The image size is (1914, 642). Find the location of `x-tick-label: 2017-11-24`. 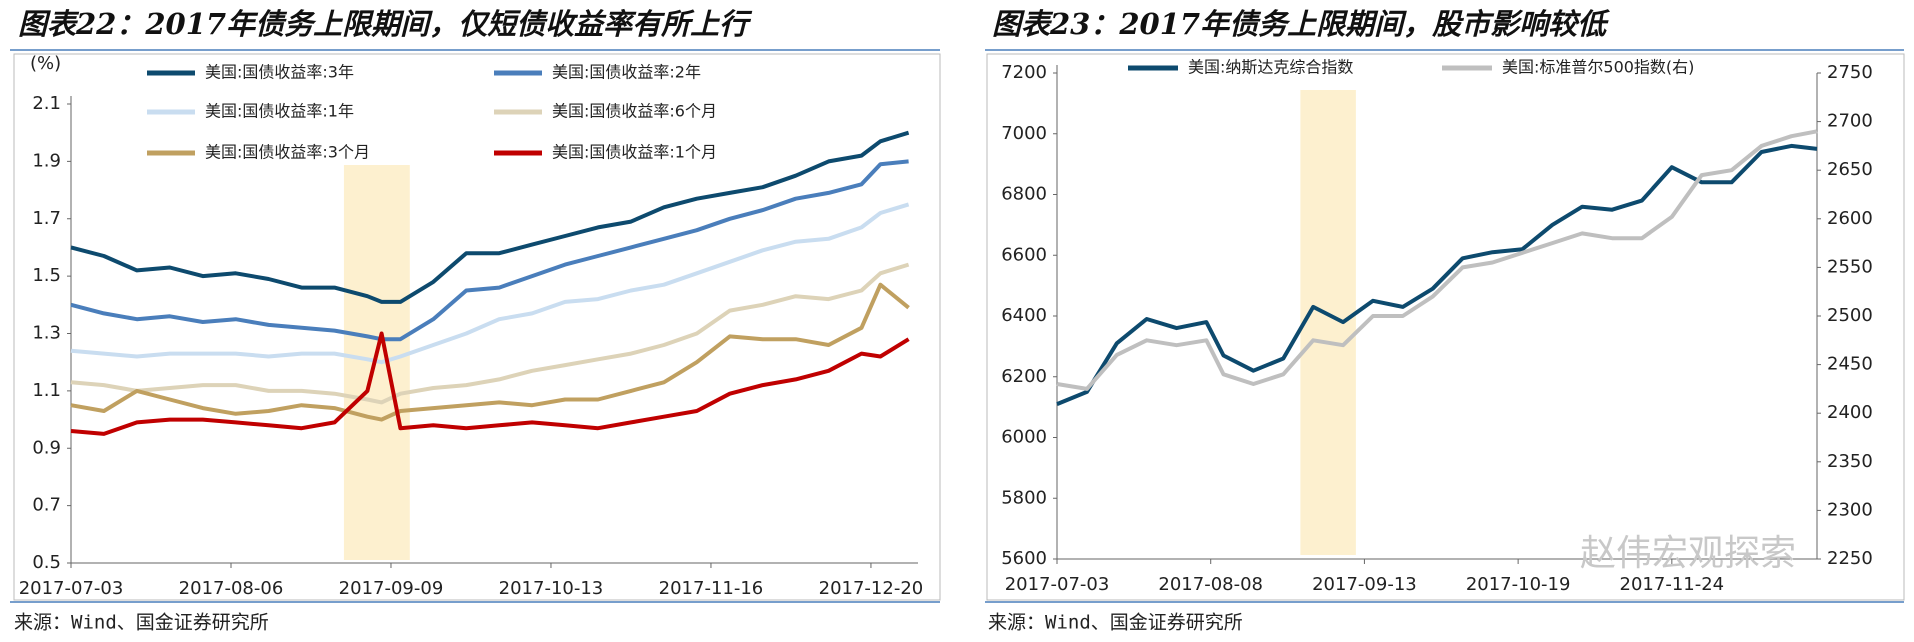

x-tick-label: 2017-11-24 is located at coordinates (1672, 584).